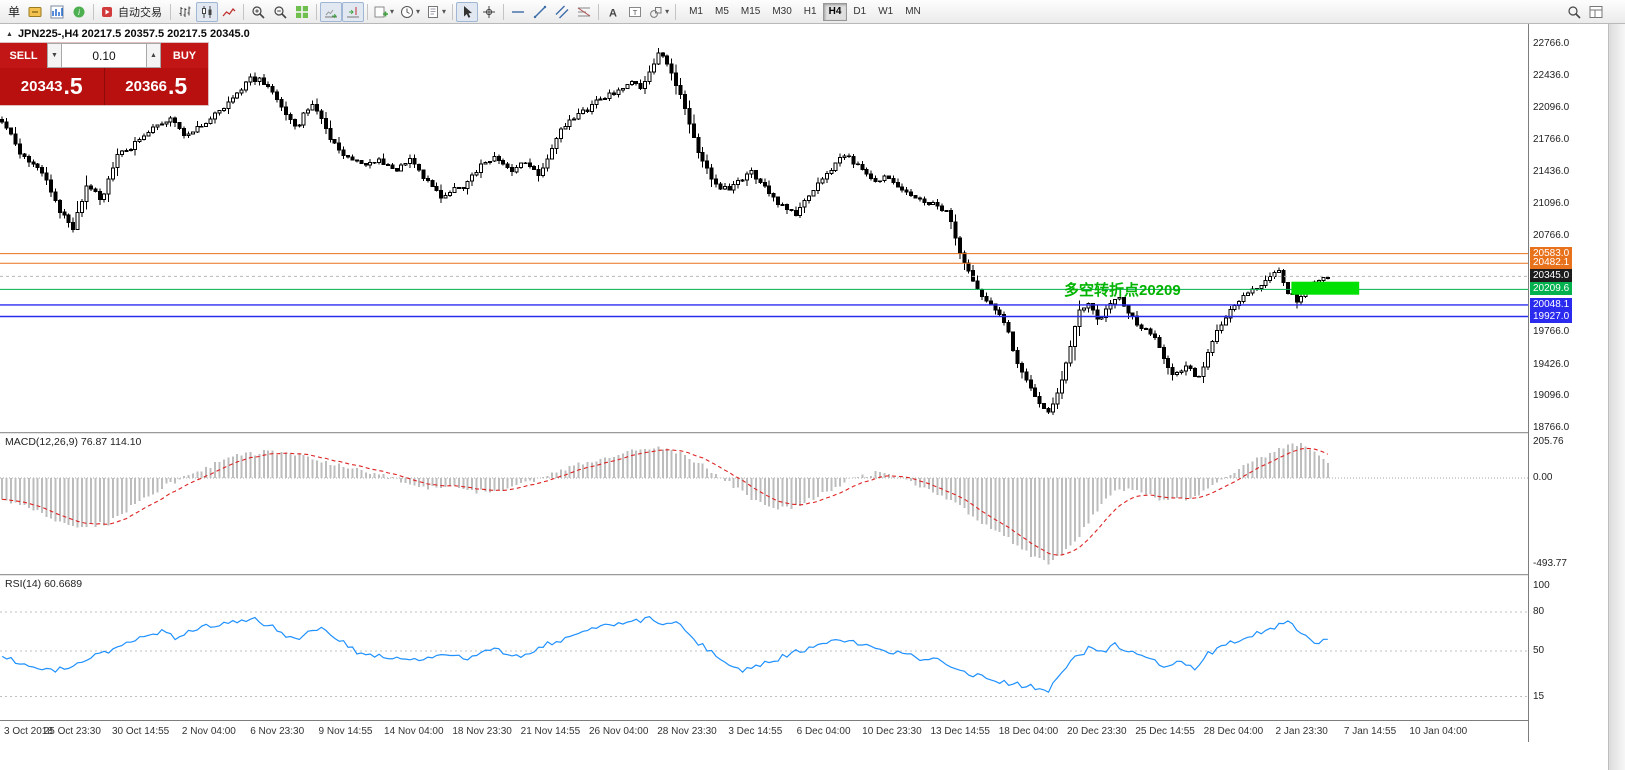  What do you see at coordinates (153, 55) in the screenshot?
I see `volume-up-button: ▲` at bounding box center [153, 55].